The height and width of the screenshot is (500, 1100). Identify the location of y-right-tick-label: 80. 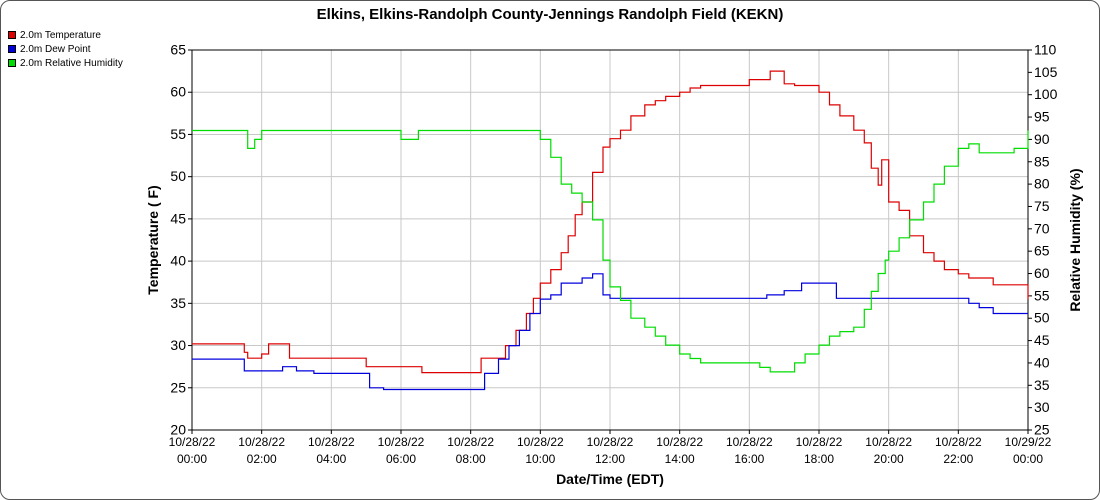
(1042, 184).